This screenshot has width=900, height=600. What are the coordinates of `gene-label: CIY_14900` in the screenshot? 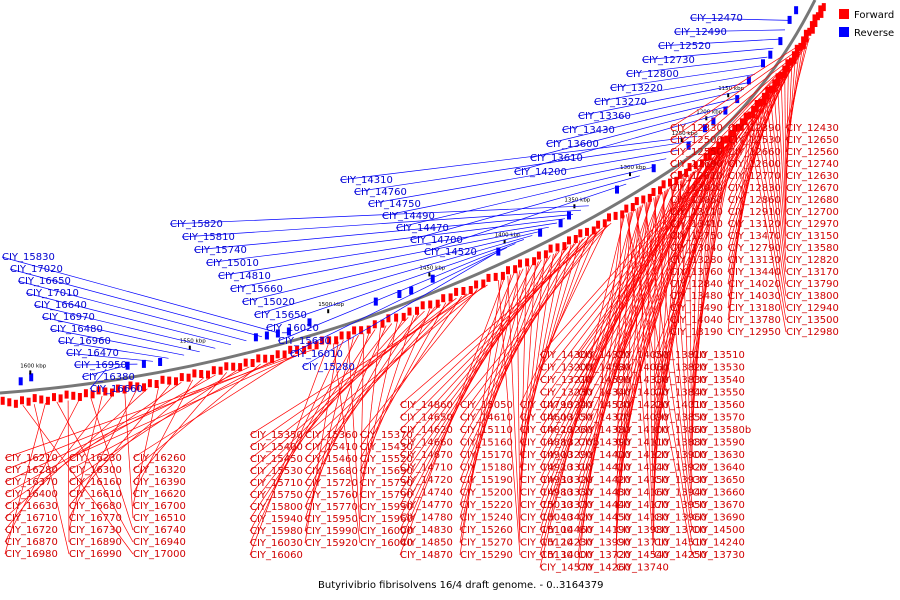 It's located at (546, 455).